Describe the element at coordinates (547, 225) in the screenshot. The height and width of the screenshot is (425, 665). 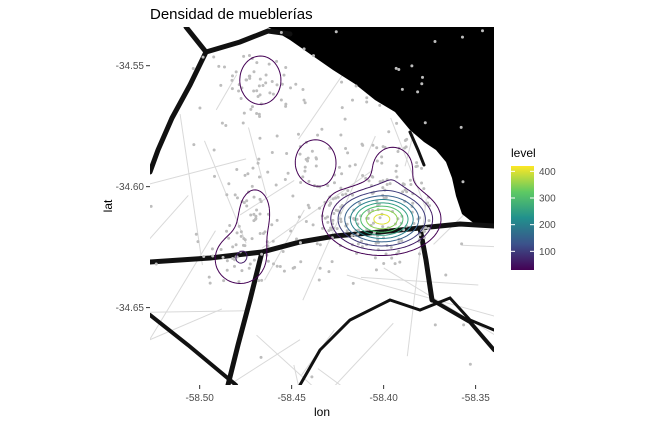
I see `legend-tick-label: 200` at that location.